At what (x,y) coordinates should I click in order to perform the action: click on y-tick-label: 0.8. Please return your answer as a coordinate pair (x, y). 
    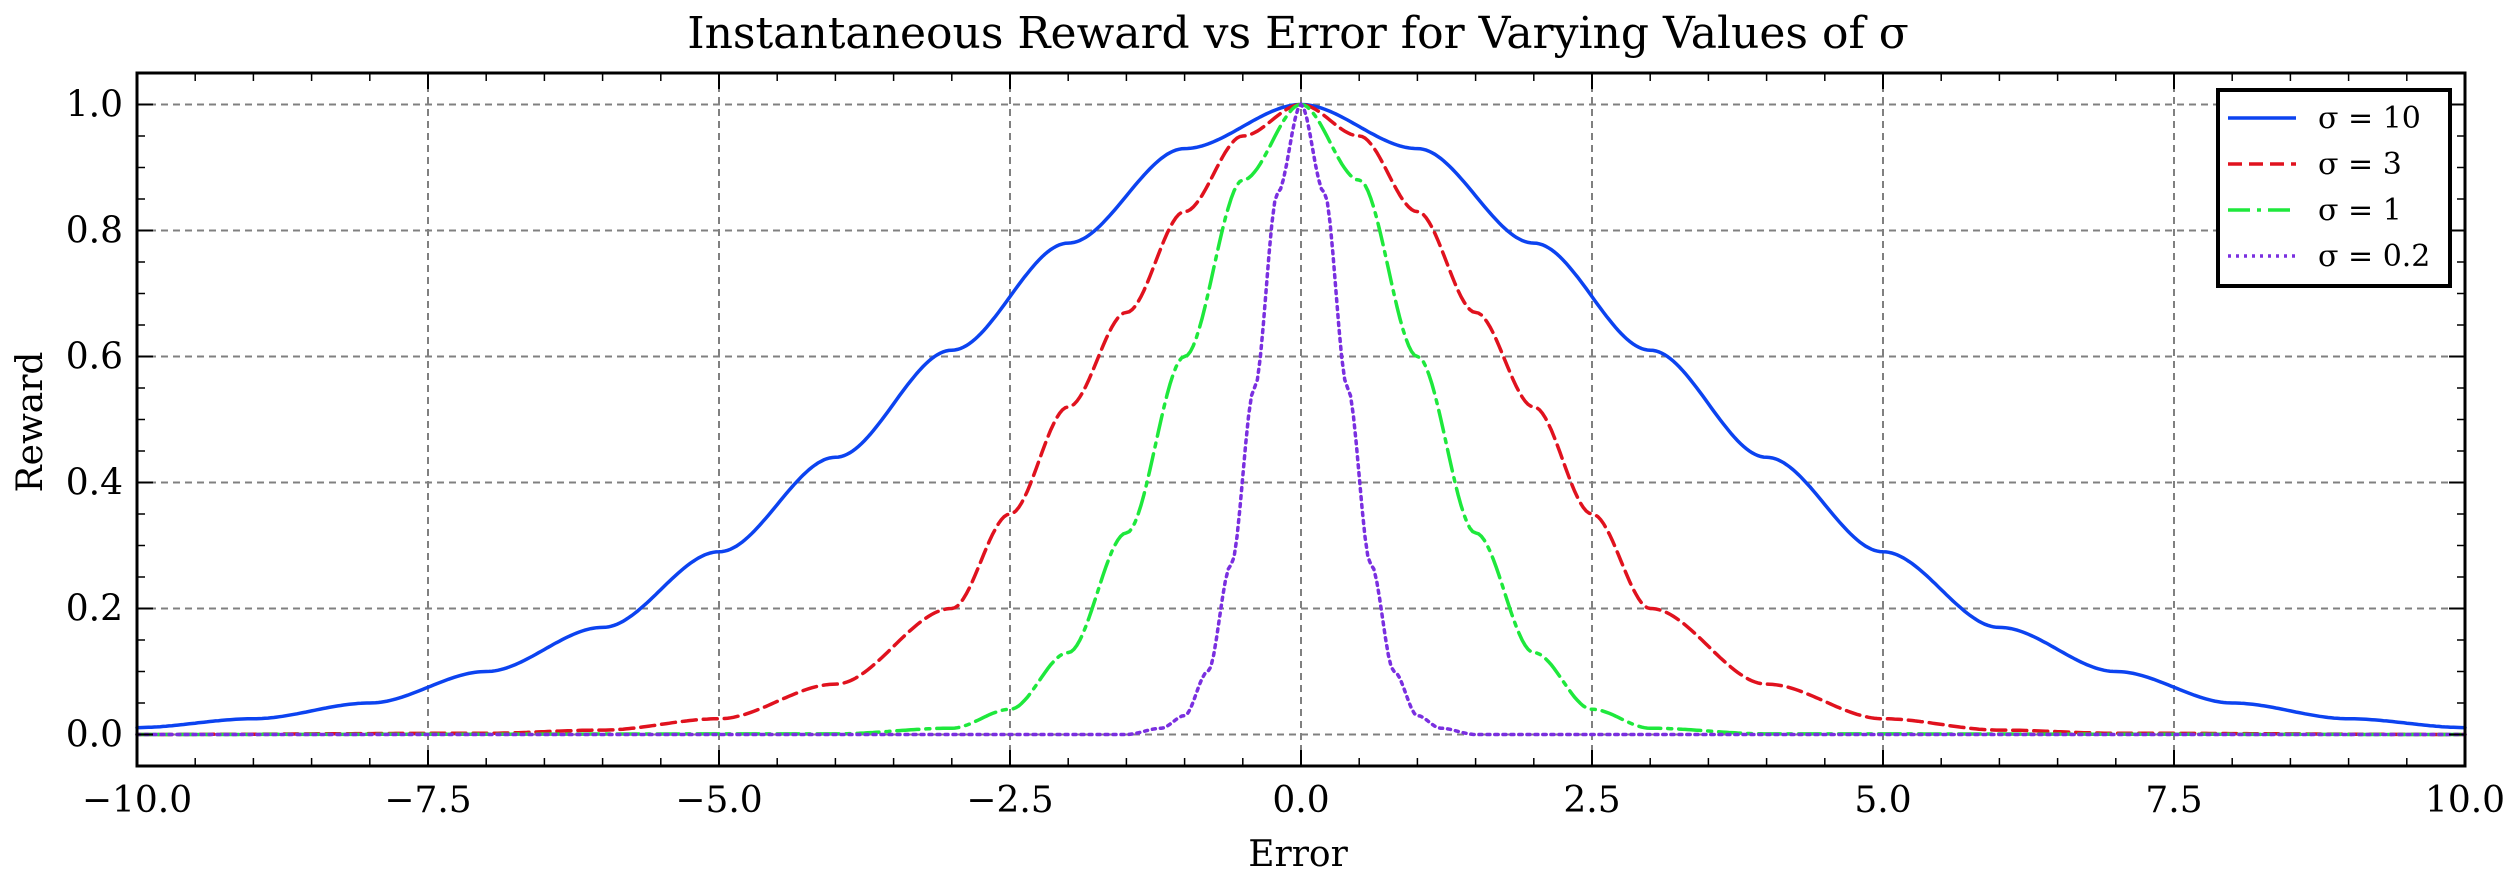
    Looking at the image, I should click on (94, 231).